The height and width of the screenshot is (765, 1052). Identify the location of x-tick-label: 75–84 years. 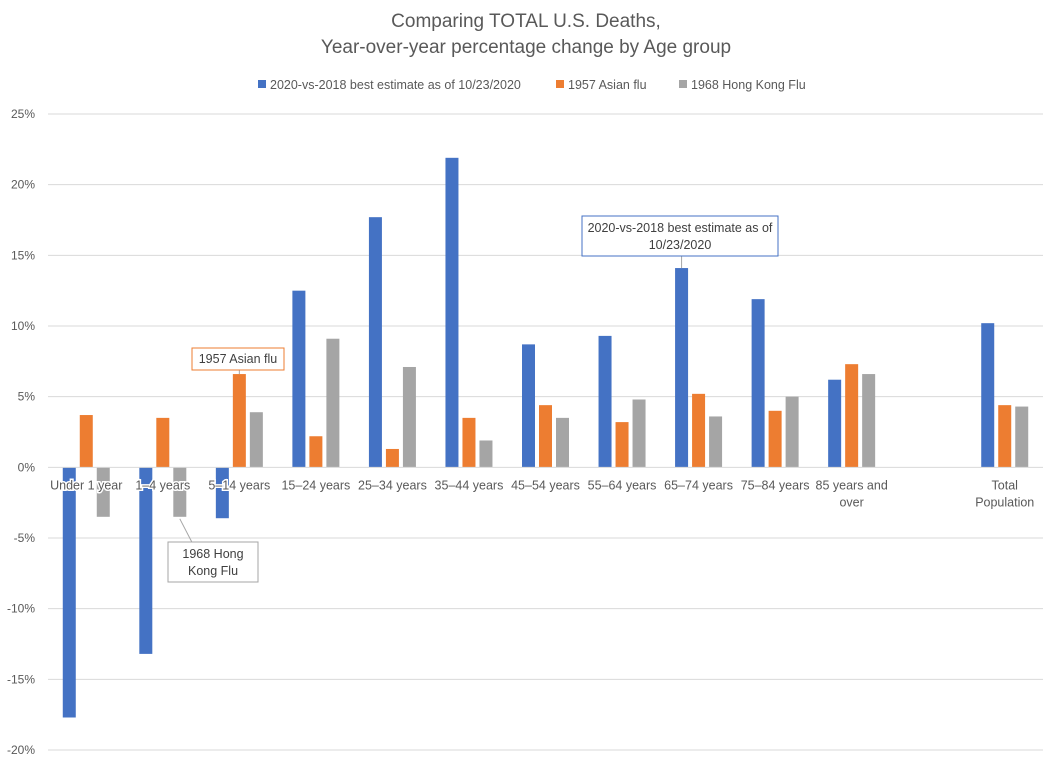
(775, 485).